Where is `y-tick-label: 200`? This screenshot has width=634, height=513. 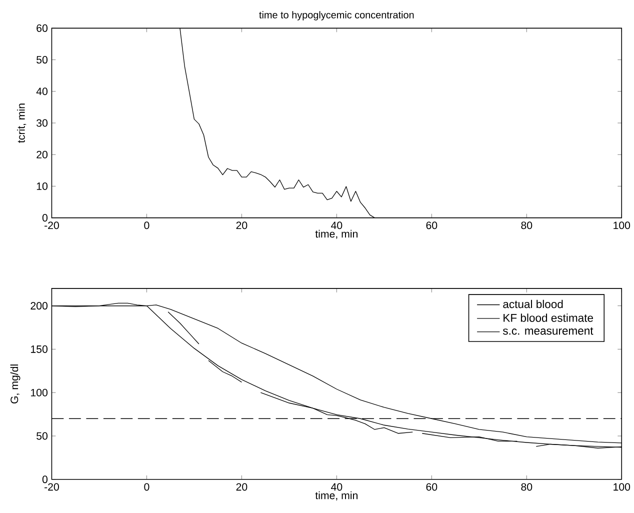
y-tick-label: 200 is located at coordinates (39, 306).